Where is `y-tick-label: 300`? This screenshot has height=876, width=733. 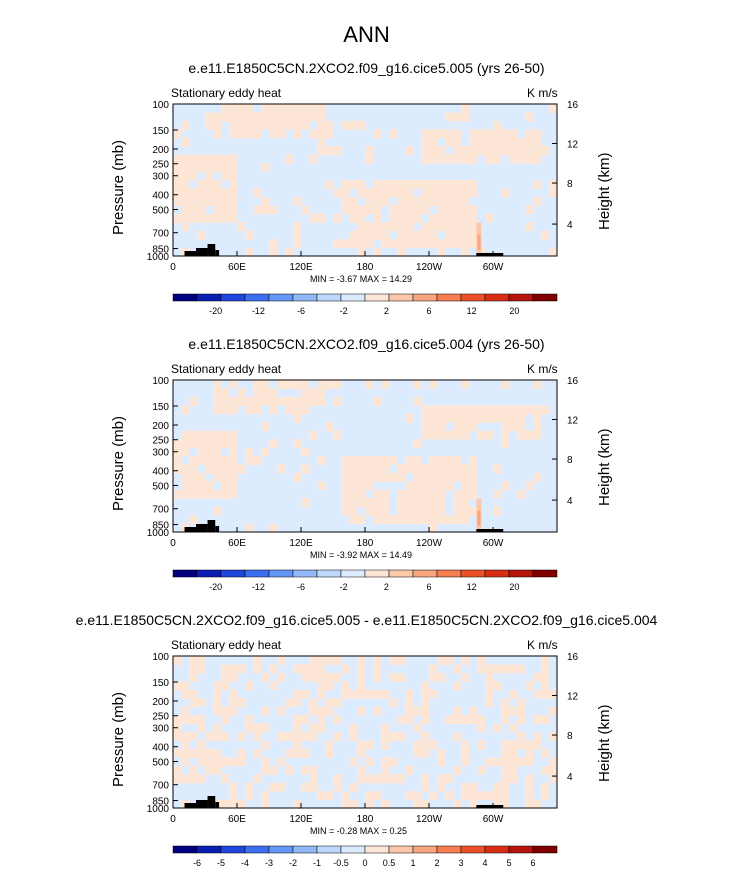
y-tick-label: 300 is located at coordinates (160, 729).